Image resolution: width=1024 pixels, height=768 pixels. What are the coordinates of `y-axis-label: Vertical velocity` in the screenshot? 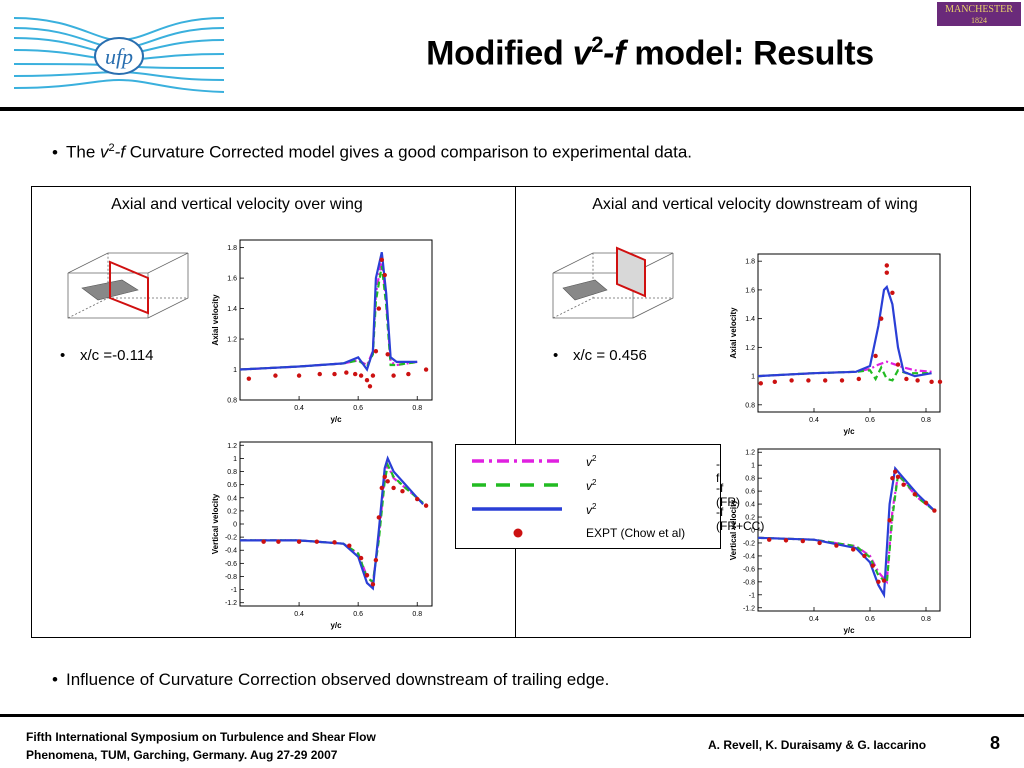 It's located at (733, 529).